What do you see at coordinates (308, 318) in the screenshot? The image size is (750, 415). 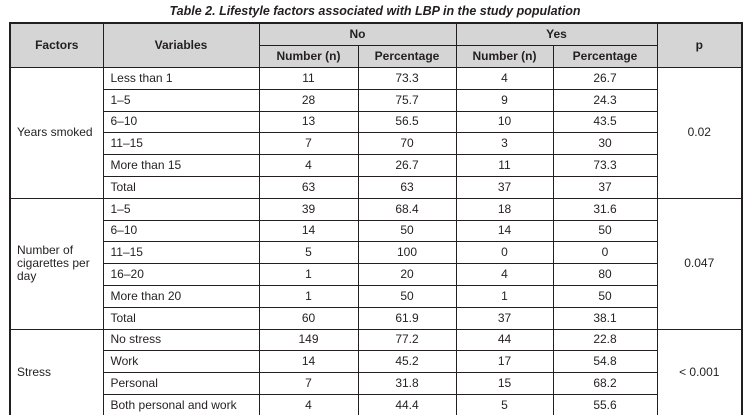 I see `cell-no-number: 60` at bounding box center [308, 318].